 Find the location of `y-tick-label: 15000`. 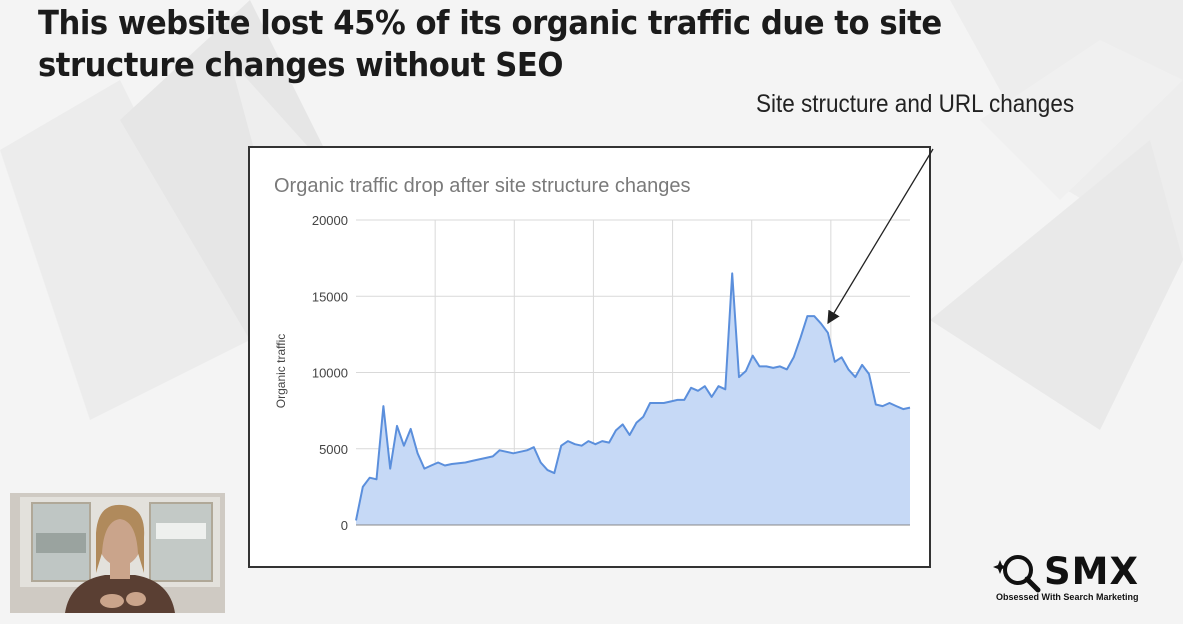

y-tick-label: 15000 is located at coordinates (330, 296).